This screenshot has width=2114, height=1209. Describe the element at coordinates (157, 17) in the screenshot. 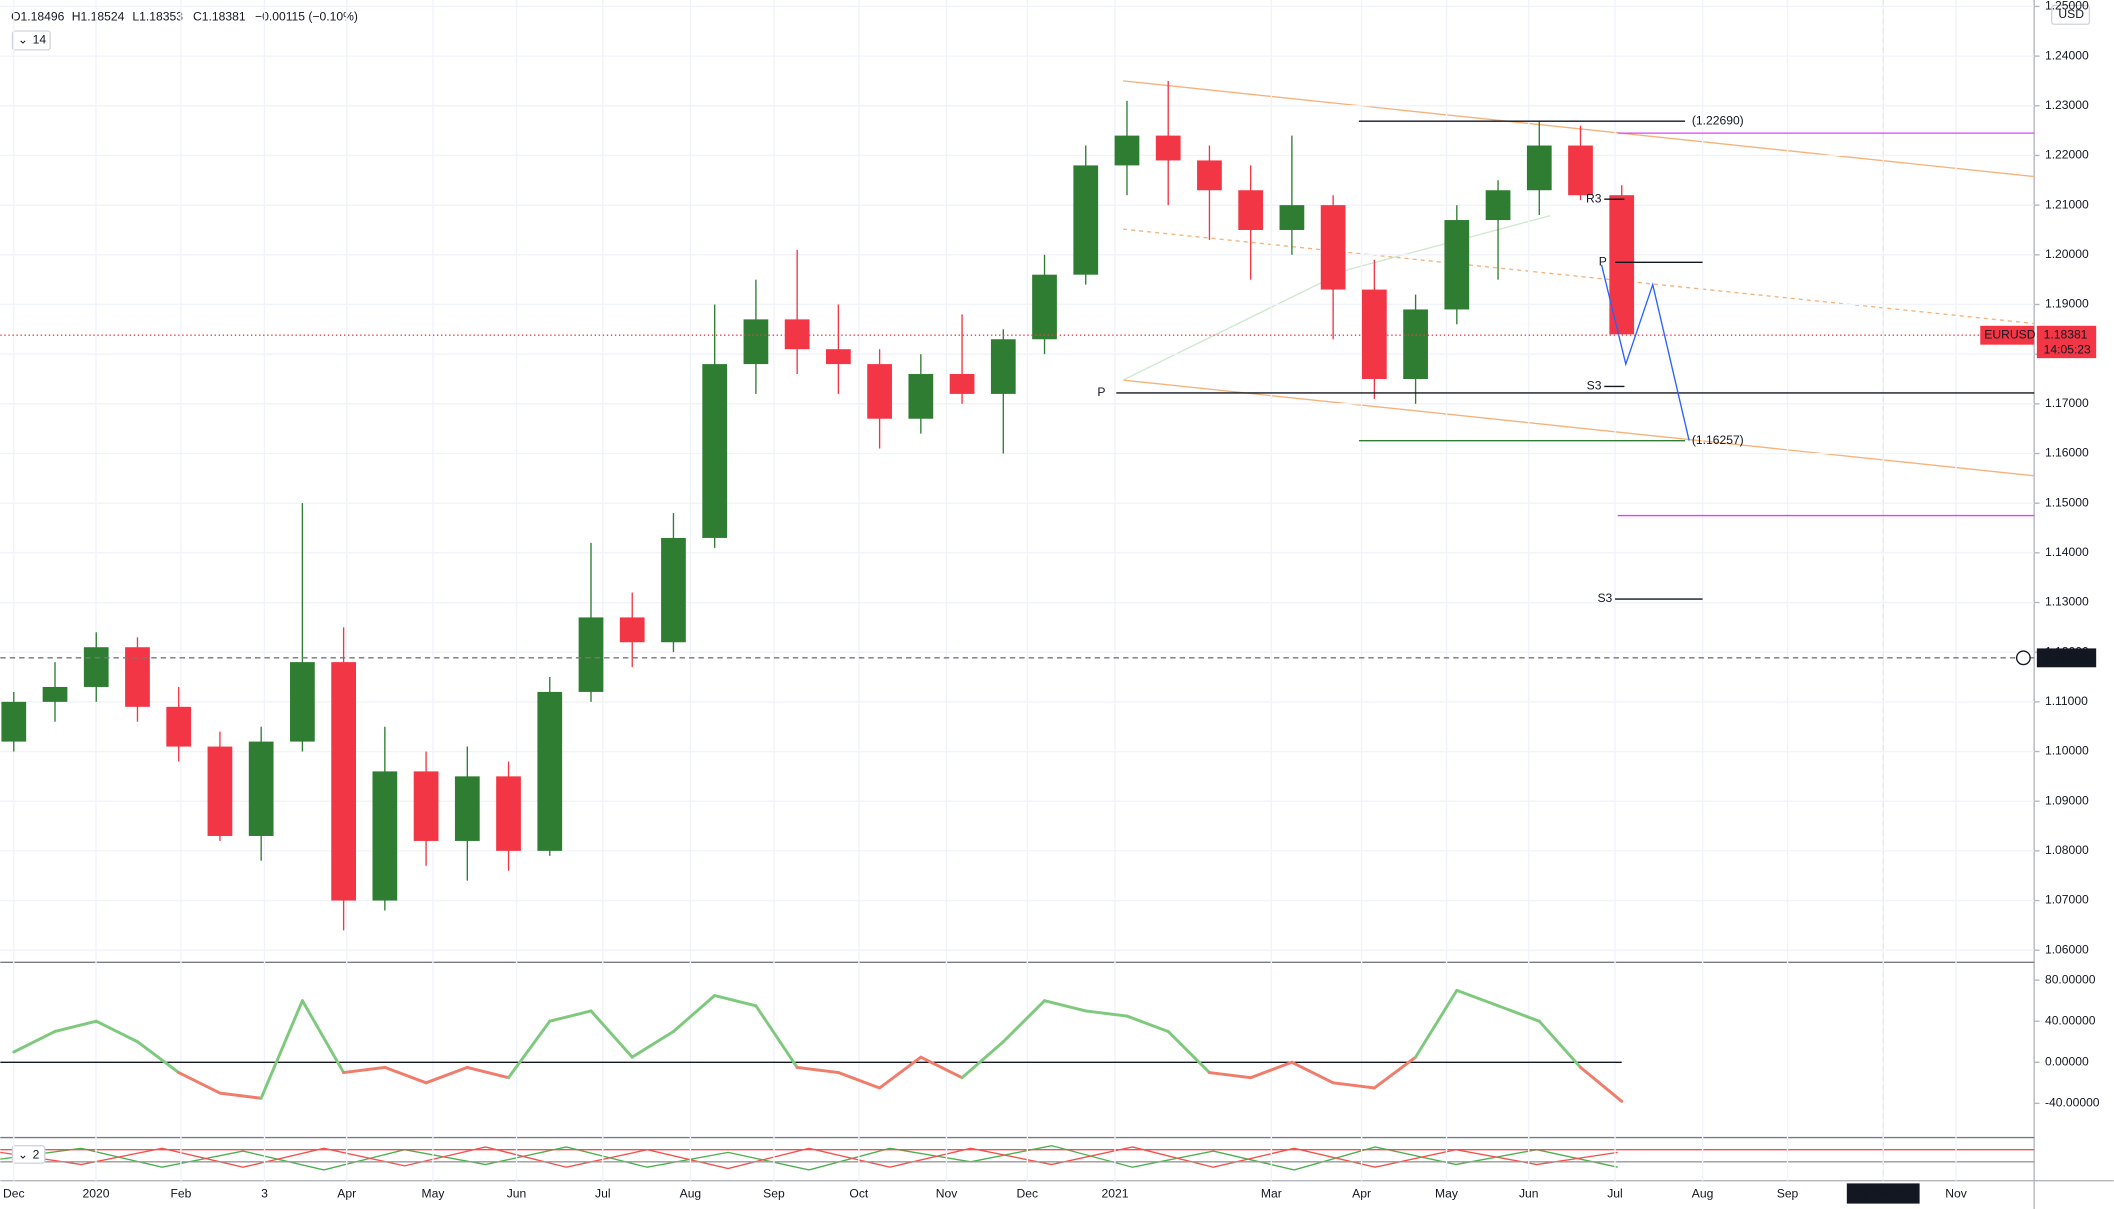

I see `ohlc-low: L1.18353` at that location.